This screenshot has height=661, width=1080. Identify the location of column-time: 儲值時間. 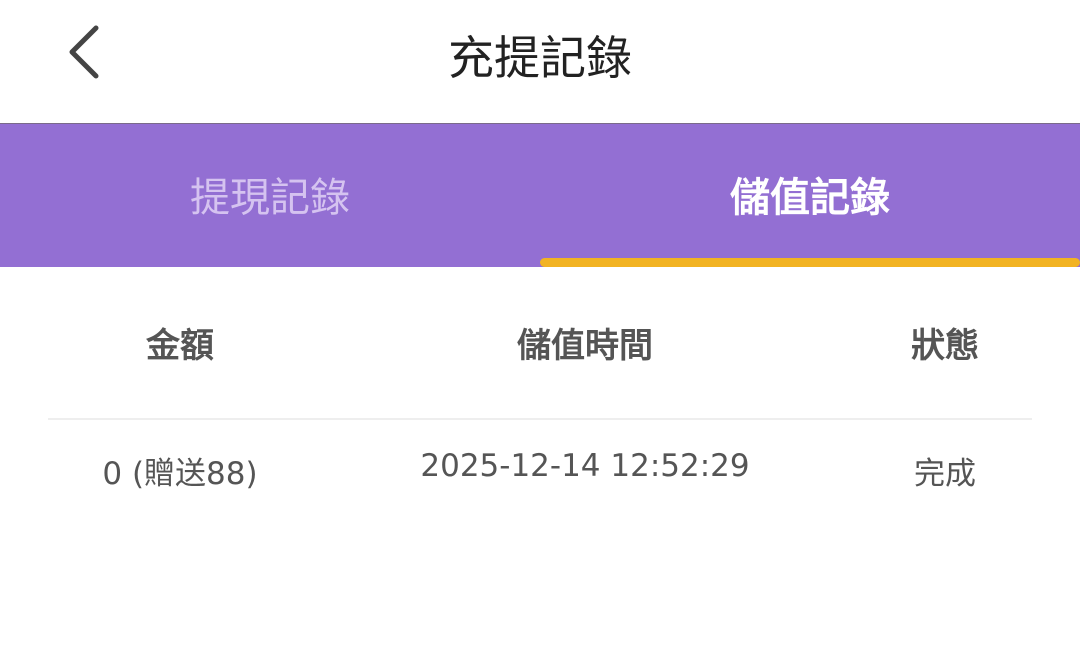
(585, 346).